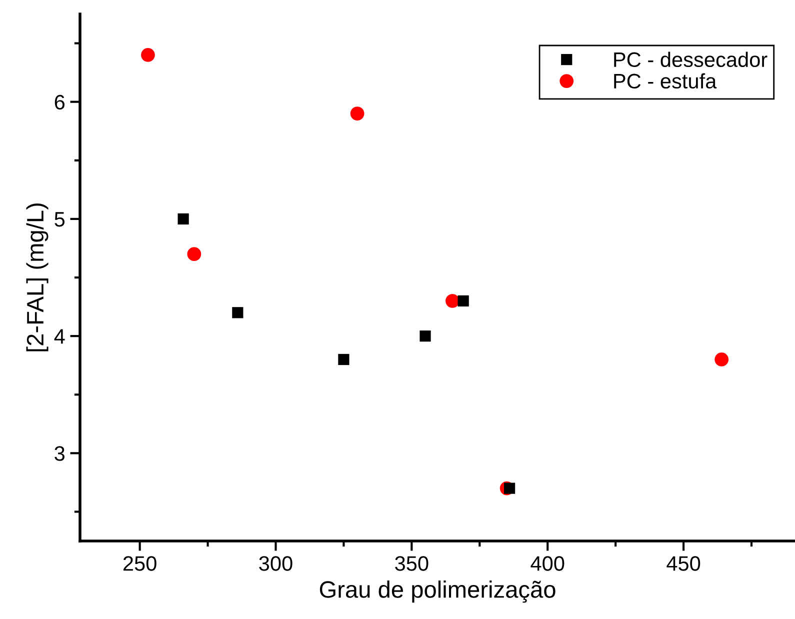  What do you see at coordinates (139, 563) in the screenshot?
I see `x-tick-label: 250` at bounding box center [139, 563].